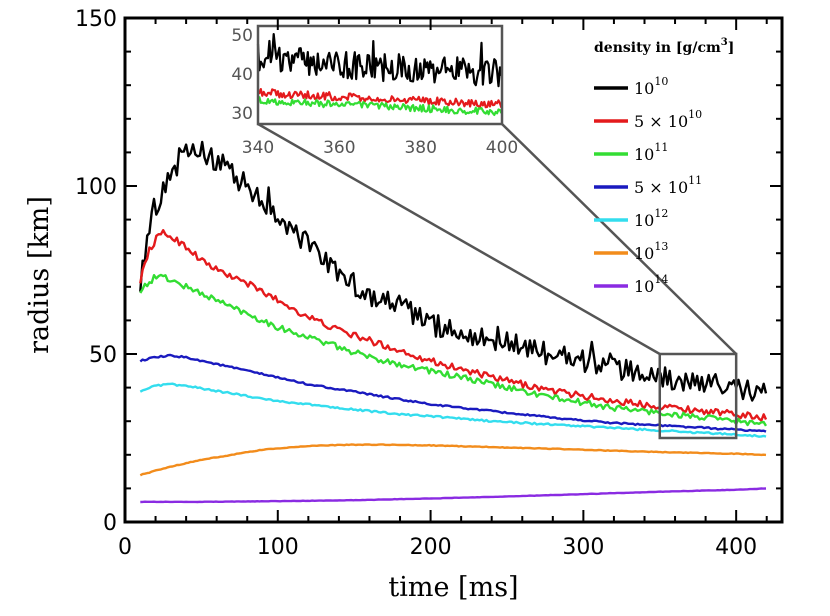  What do you see at coordinates (242, 36) in the screenshot?
I see `inset-y-tick-label: 50` at bounding box center [242, 36].